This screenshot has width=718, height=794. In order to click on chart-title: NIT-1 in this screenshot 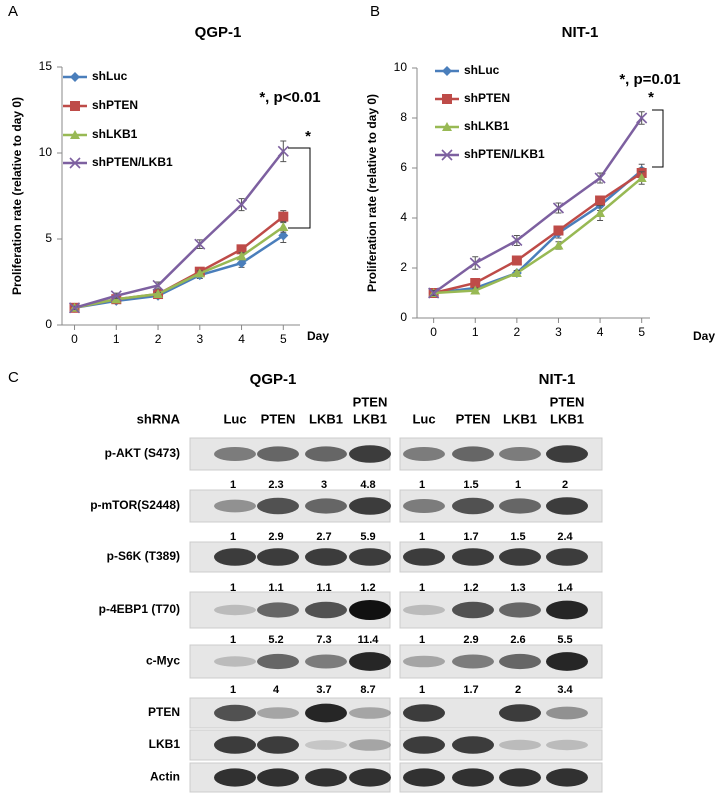, I will do `click(580, 32)`.